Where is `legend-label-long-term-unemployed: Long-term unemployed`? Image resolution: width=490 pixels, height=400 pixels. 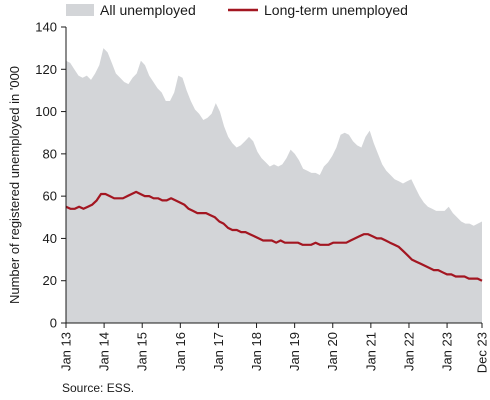
legend-label-long-term-unemployed: Long-term unemployed is located at coordinates (336, 10).